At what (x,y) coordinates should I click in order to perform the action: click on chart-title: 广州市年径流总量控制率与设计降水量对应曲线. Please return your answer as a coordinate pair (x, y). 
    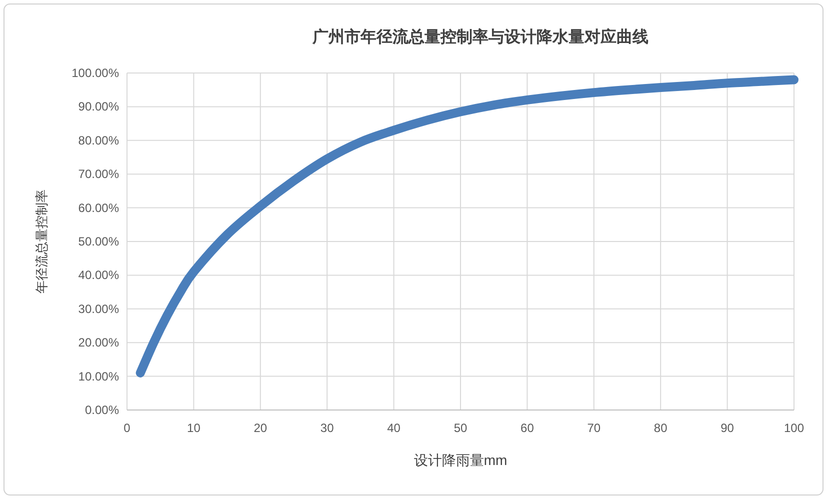
    Looking at the image, I should click on (480, 36).